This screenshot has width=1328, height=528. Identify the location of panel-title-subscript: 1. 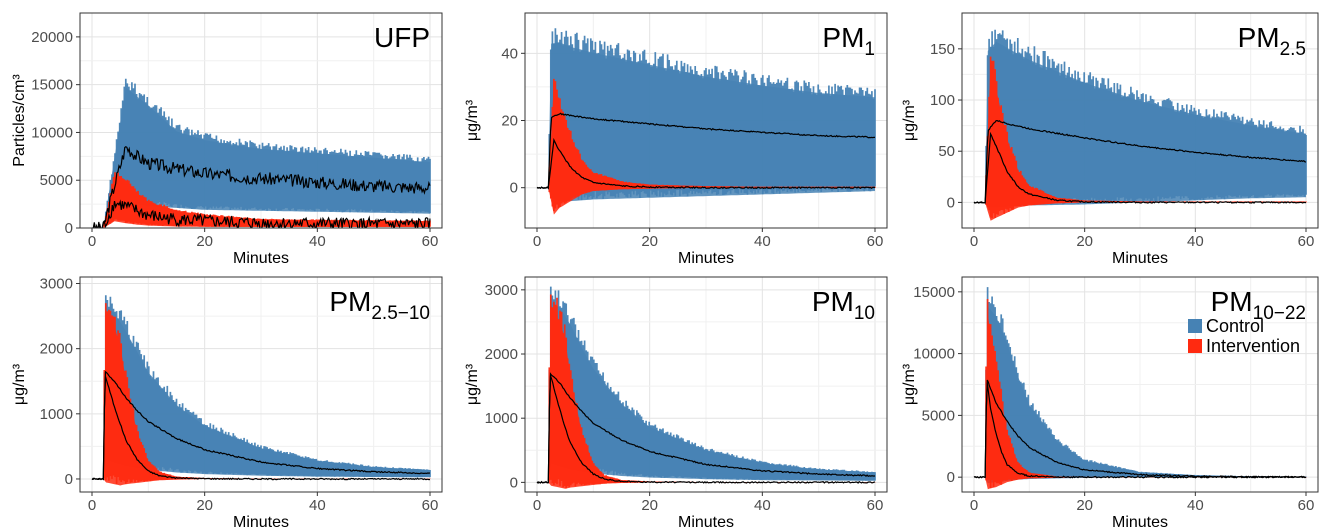
(869, 49).